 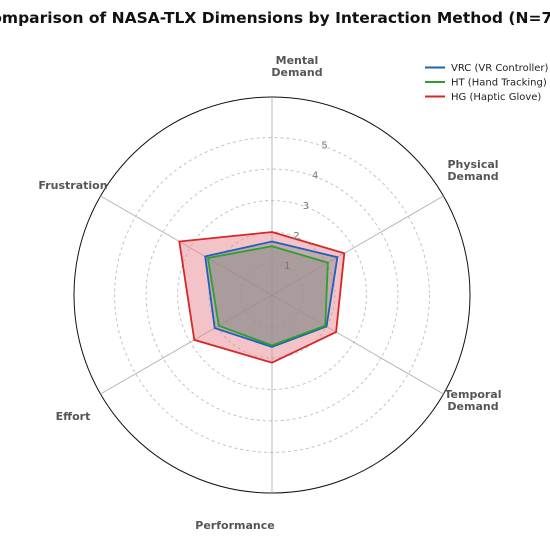 I want to click on axis-label-line: Effort, so click(x=73, y=416).